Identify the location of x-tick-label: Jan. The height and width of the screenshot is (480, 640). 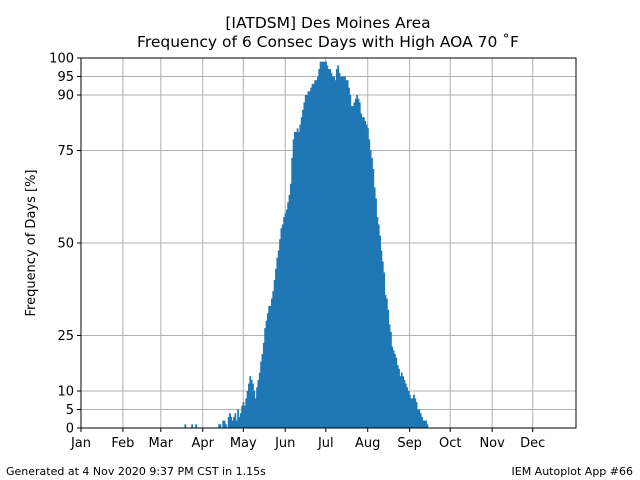
(80, 443).